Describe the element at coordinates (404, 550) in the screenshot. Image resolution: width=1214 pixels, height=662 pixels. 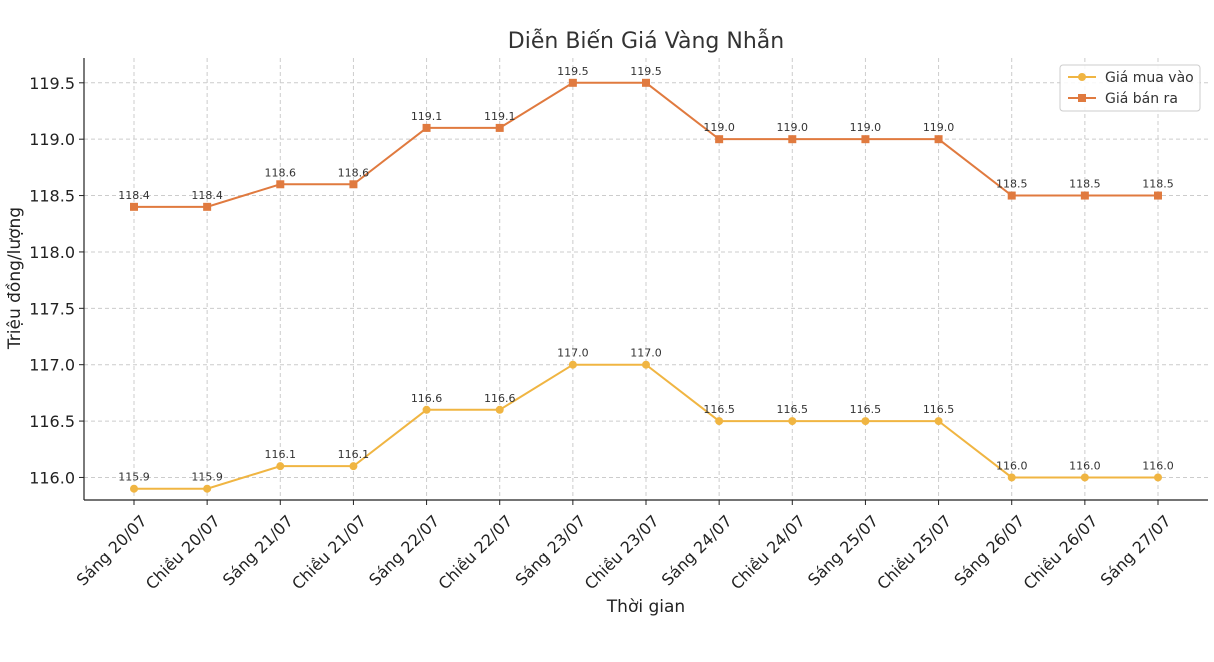
I see `x-tick-label: Sáng 22/07` at that location.